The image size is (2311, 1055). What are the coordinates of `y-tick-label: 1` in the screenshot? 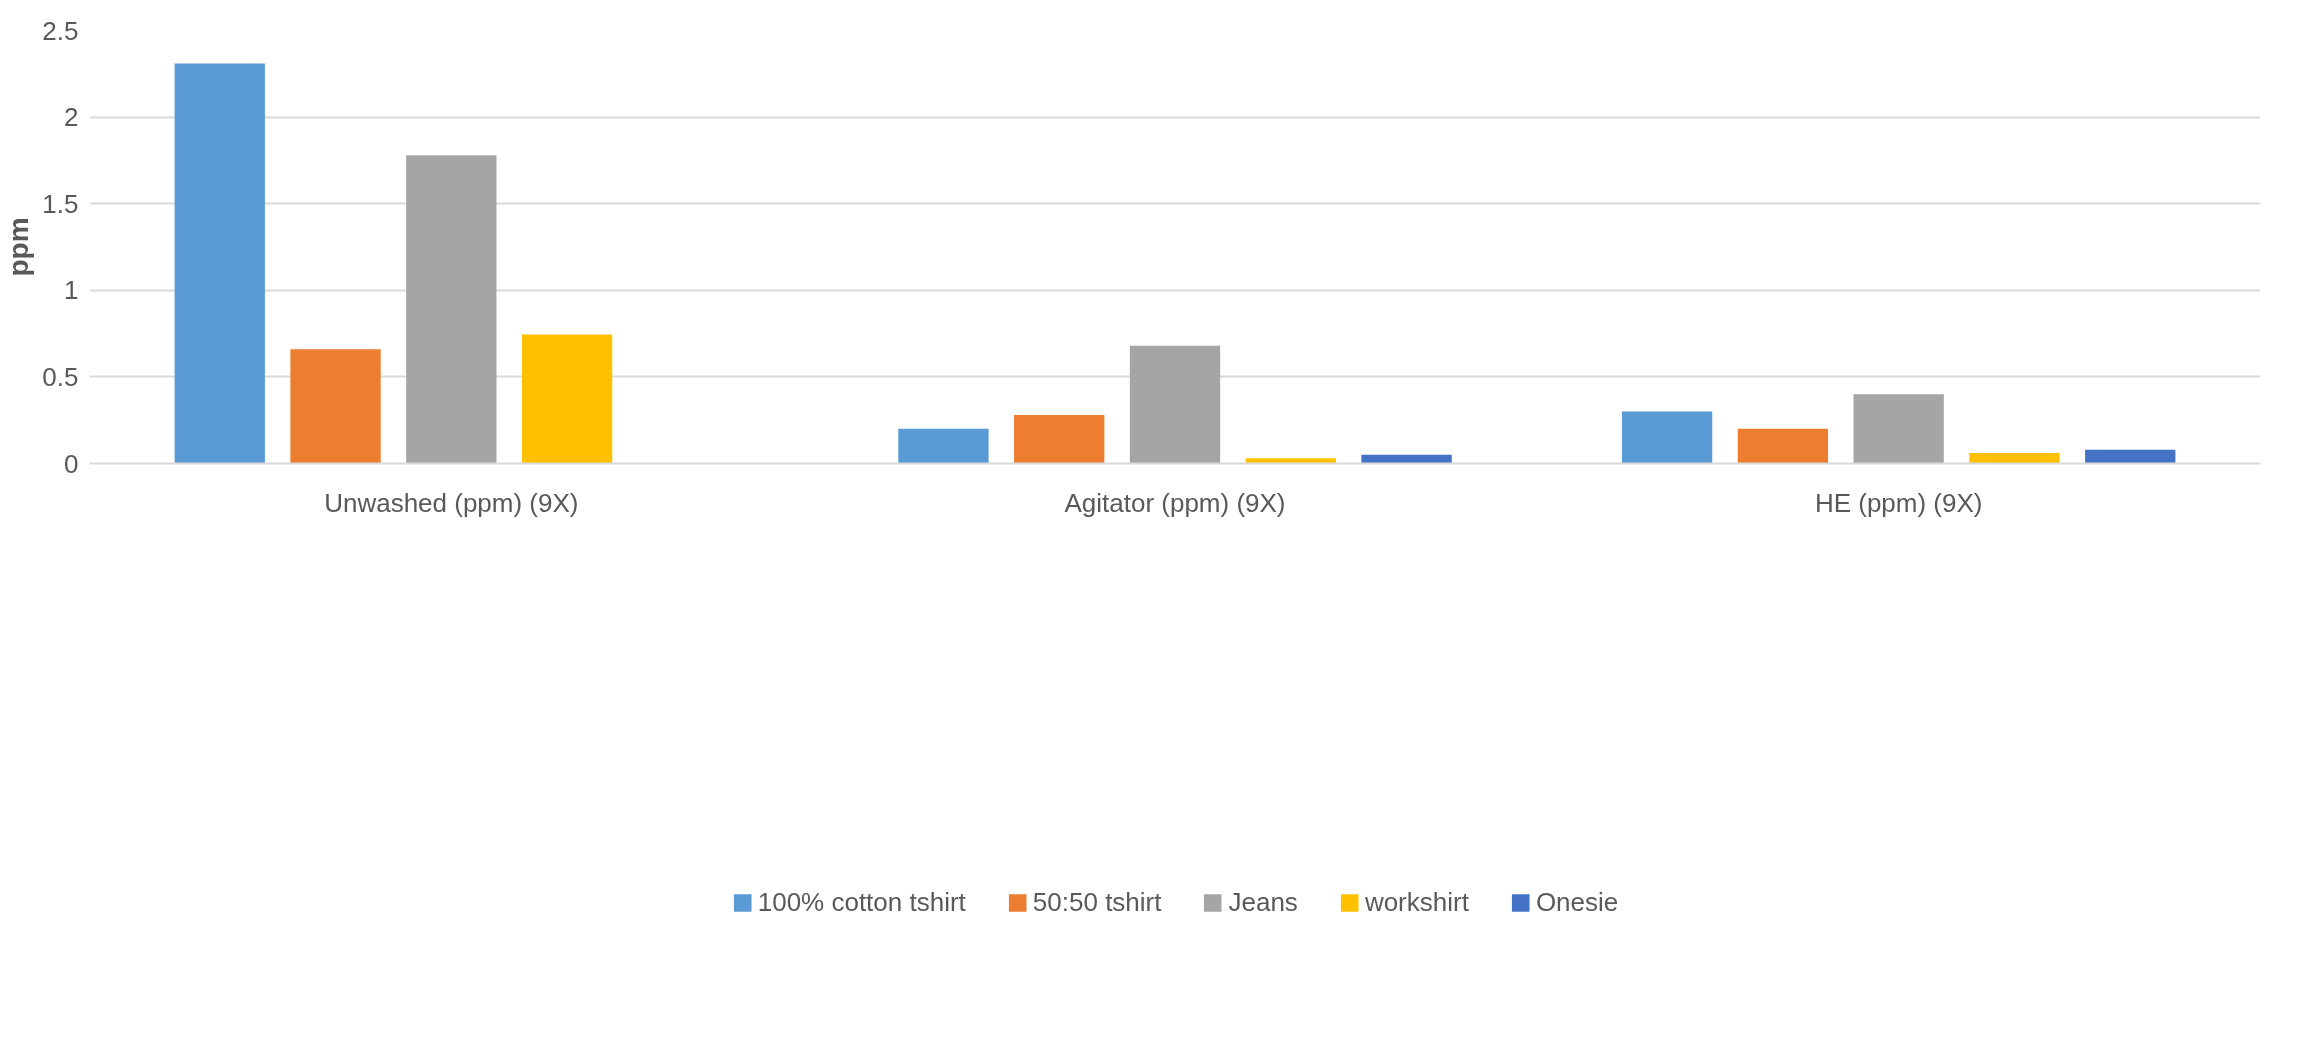 It's located at (71, 290).